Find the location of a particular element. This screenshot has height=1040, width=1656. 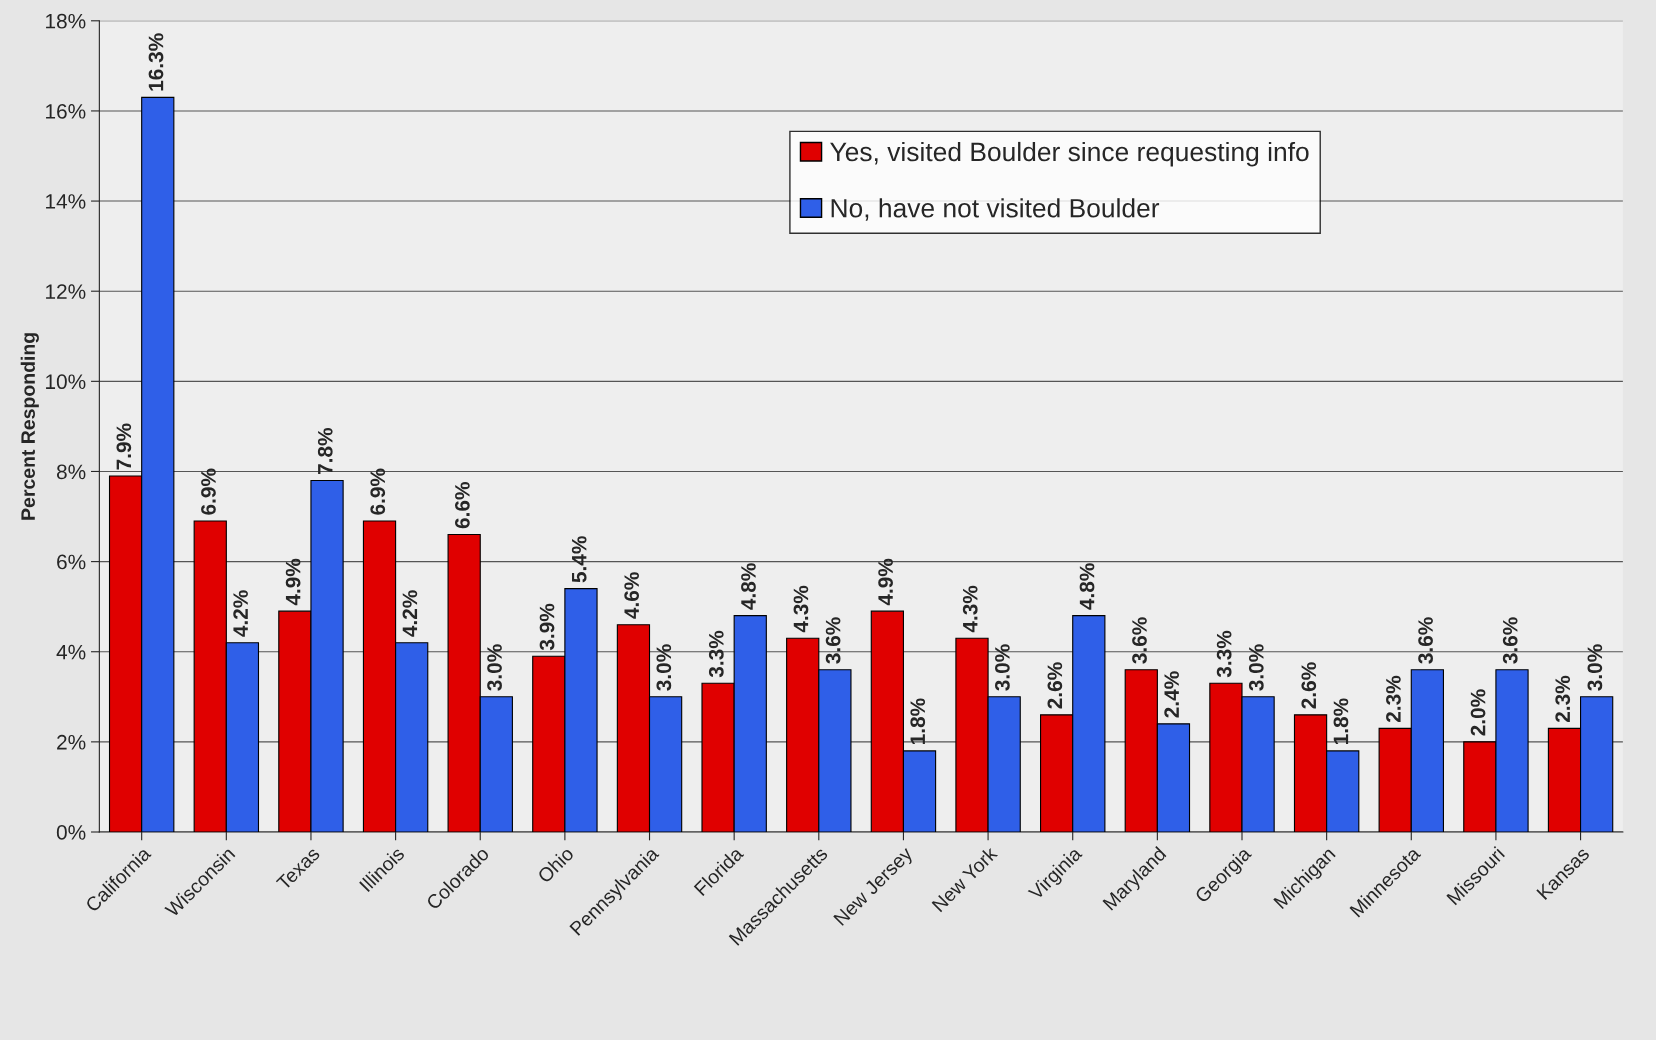

y-tick-label: 0% is located at coordinates (71, 832).